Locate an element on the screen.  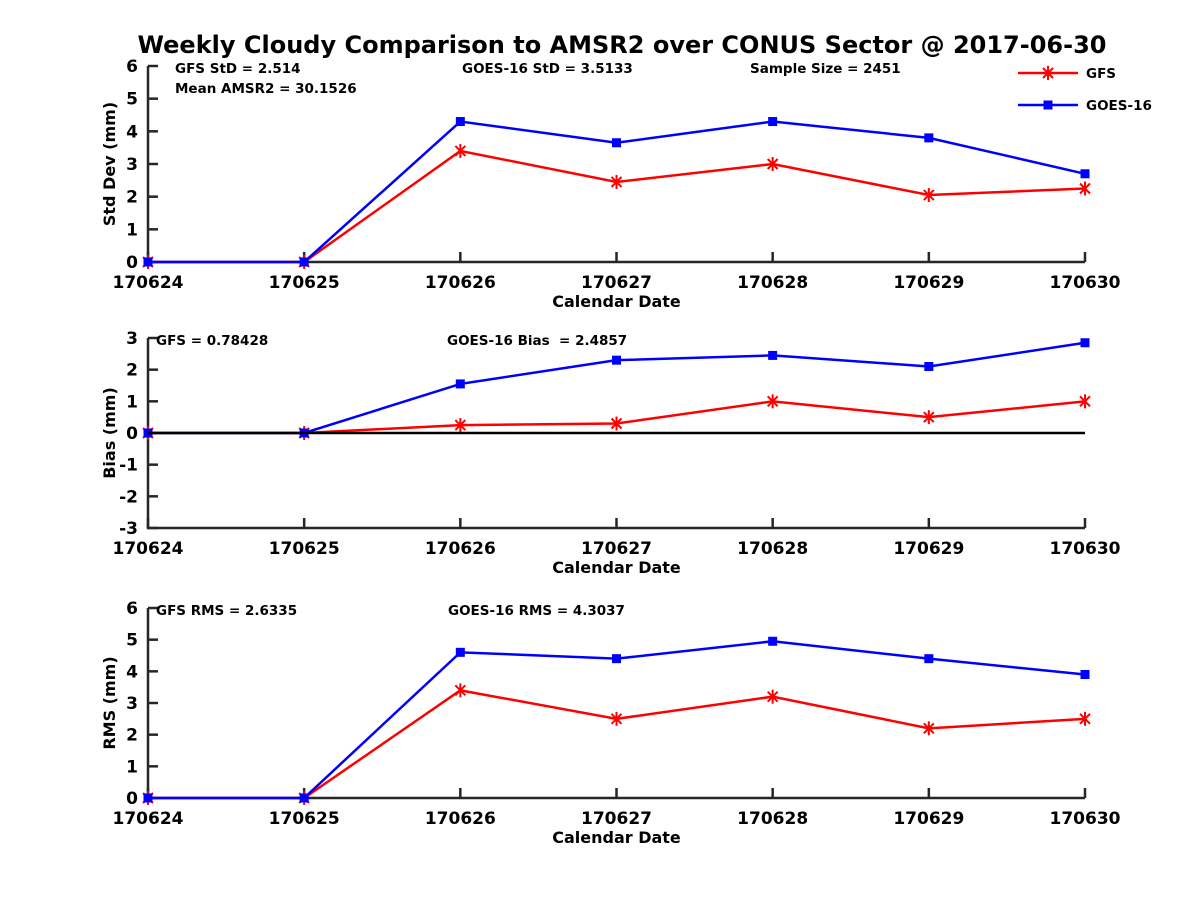
y-tick-label: -1 is located at coordinates (128, 466).